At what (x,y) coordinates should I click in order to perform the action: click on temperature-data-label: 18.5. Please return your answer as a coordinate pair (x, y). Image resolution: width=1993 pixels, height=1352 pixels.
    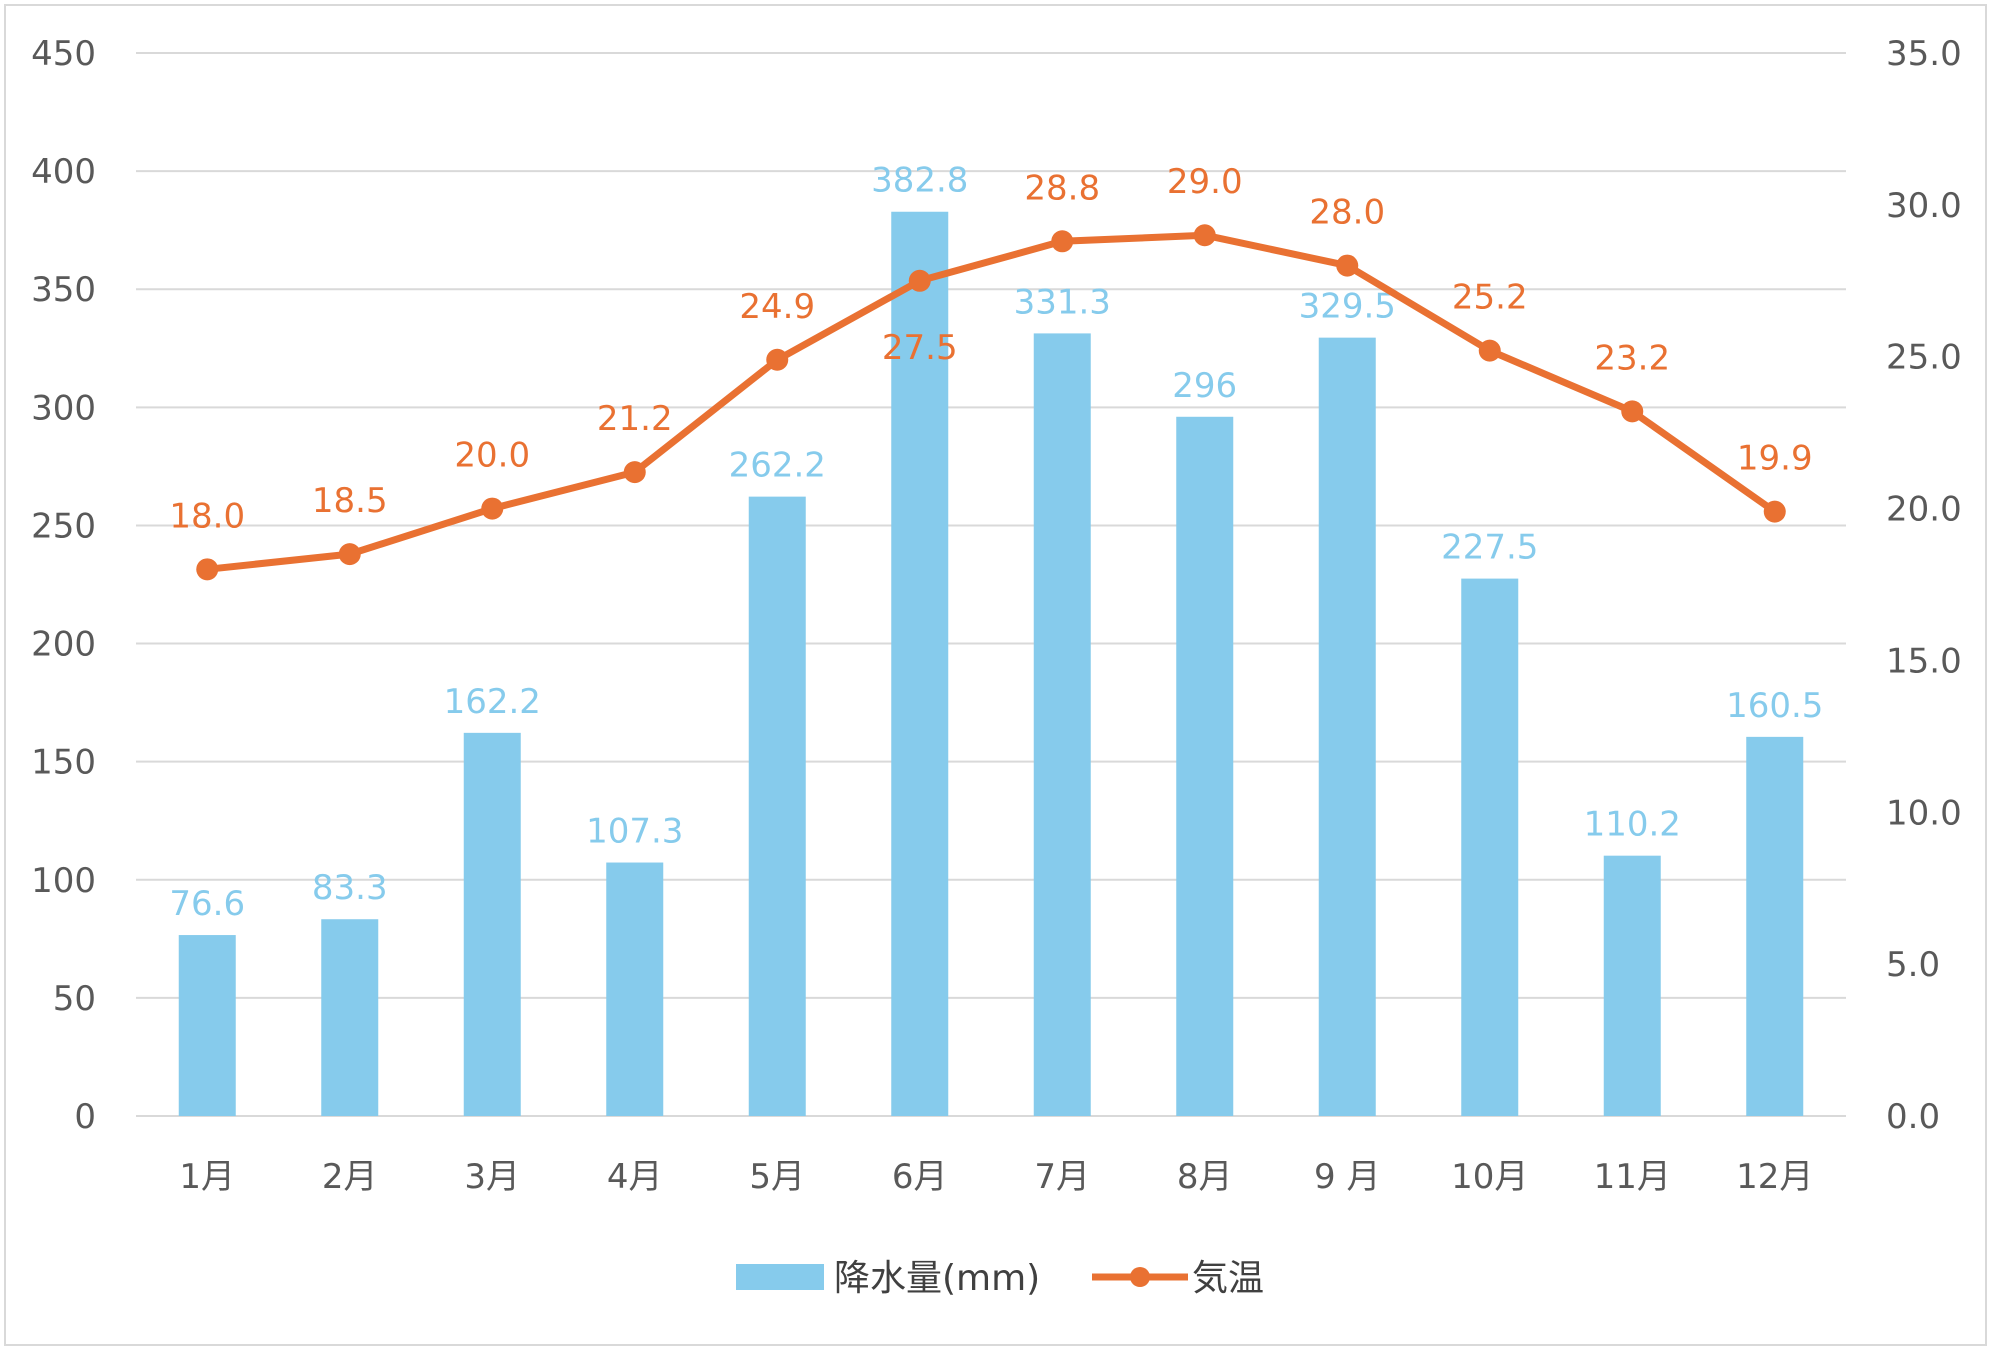
    Looking at the image, I should click on (350, 501).